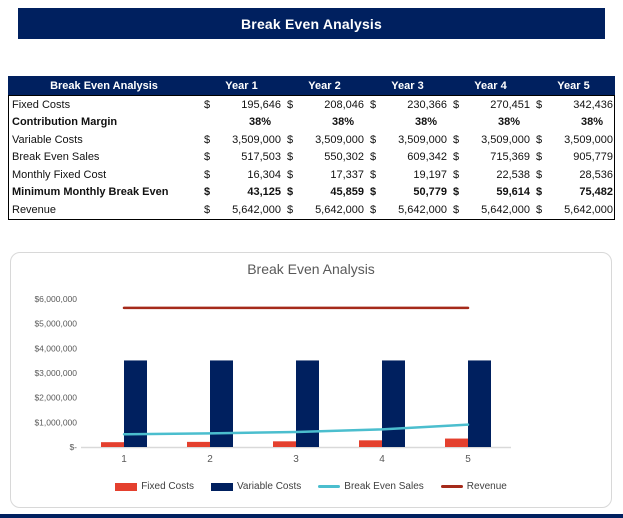 The image size is (623, 518). What do you see at coordinates (311, 516) in the screenshot?
I see `footer-bar` at bounding box center [311, 516].